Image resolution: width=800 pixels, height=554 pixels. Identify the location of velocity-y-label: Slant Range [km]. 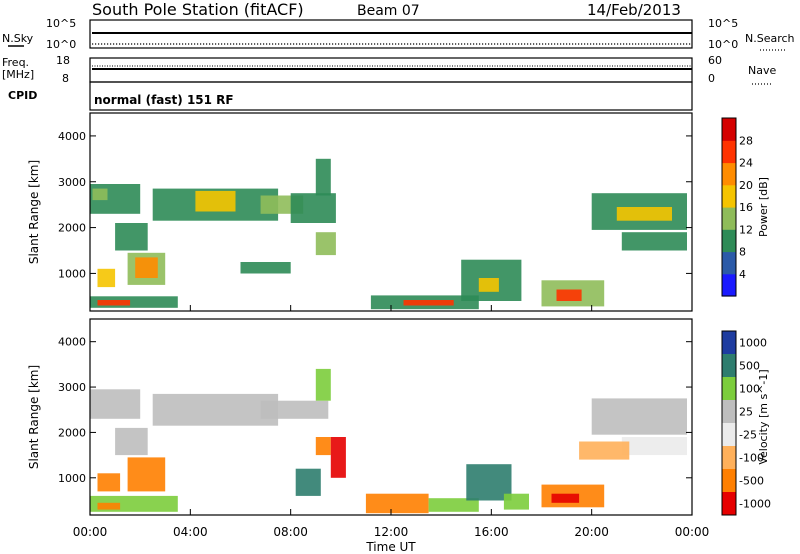
(34, 417).